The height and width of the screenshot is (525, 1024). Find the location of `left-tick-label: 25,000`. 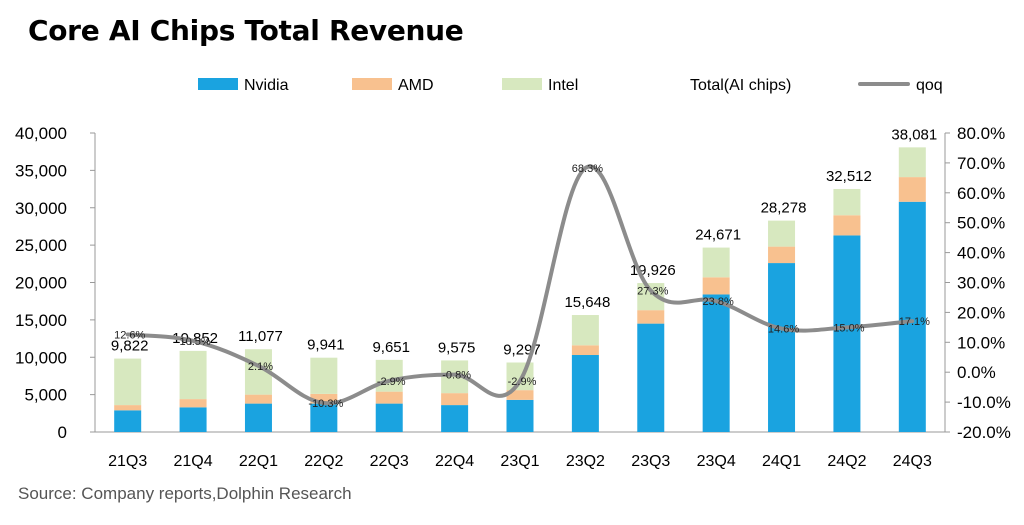

left-tick-label: 25,000 is located at coordinates (41, 245).